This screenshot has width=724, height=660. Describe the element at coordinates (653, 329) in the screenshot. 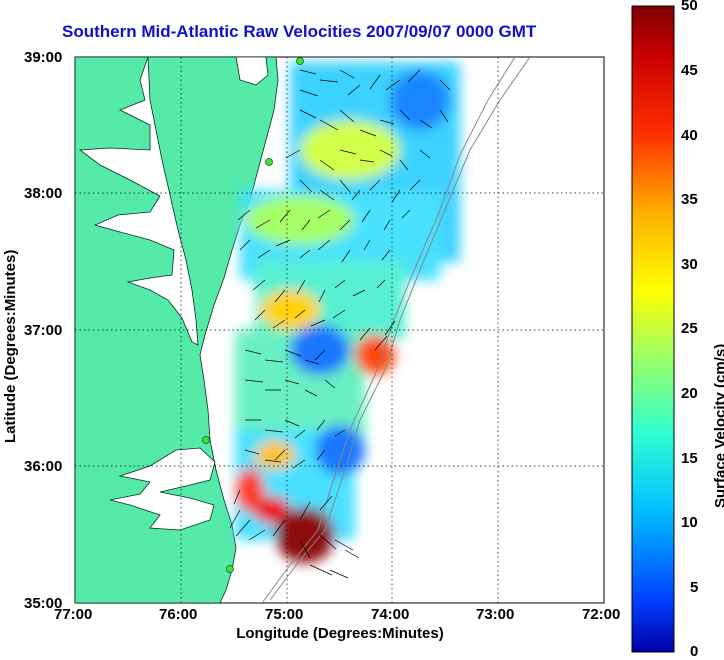

I see `colorbar` at that location.